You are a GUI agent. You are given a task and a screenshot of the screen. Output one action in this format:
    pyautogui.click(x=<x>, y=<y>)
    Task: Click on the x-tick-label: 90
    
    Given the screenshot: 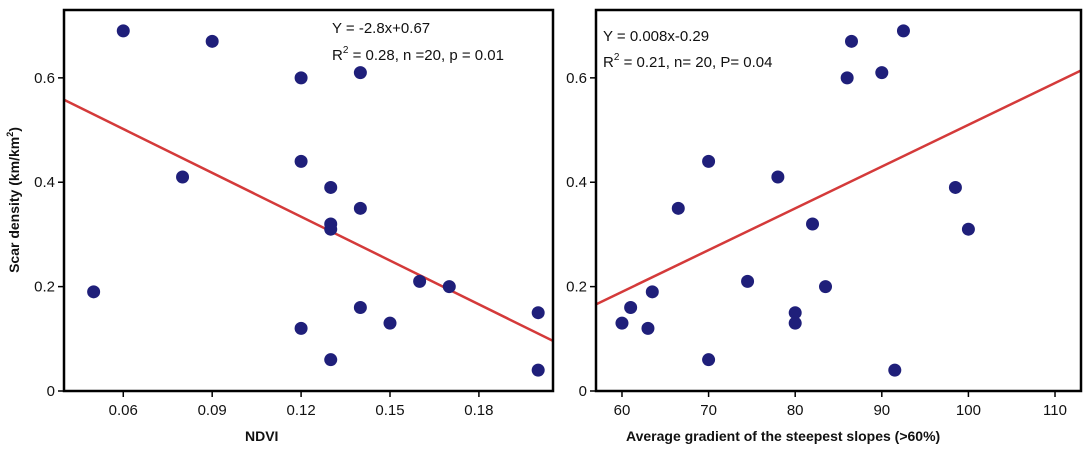 What is the action you would take?
    pyautogui.click(x=881, y=410)
    